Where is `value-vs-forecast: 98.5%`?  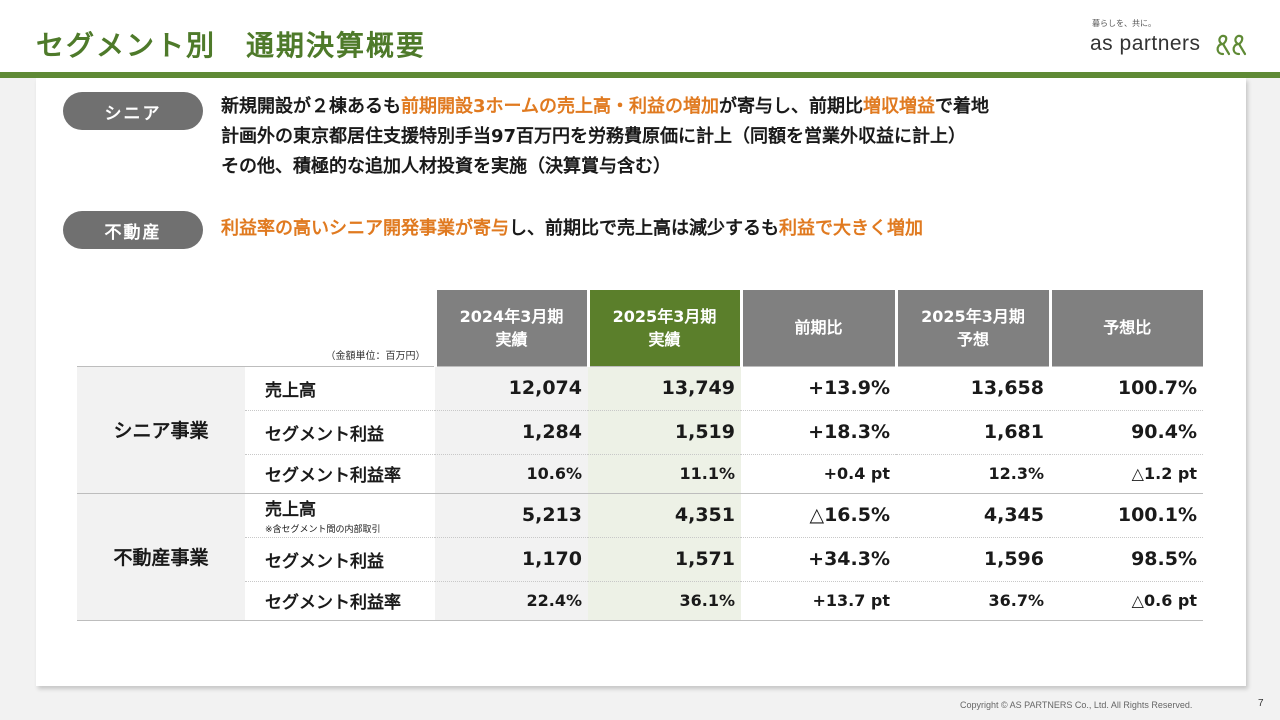
value-vs-forecast: 98.5% is located at coordinates (1126, 559).